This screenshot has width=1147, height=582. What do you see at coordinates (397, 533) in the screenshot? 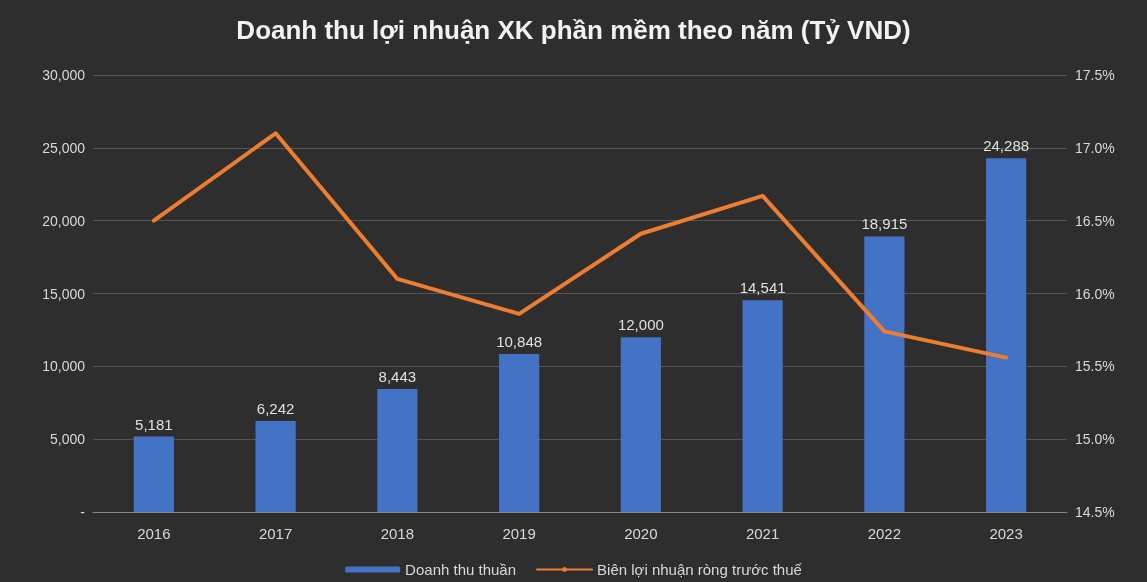
I see `x-tick-label: 2018` at bounding box center [397, 533].